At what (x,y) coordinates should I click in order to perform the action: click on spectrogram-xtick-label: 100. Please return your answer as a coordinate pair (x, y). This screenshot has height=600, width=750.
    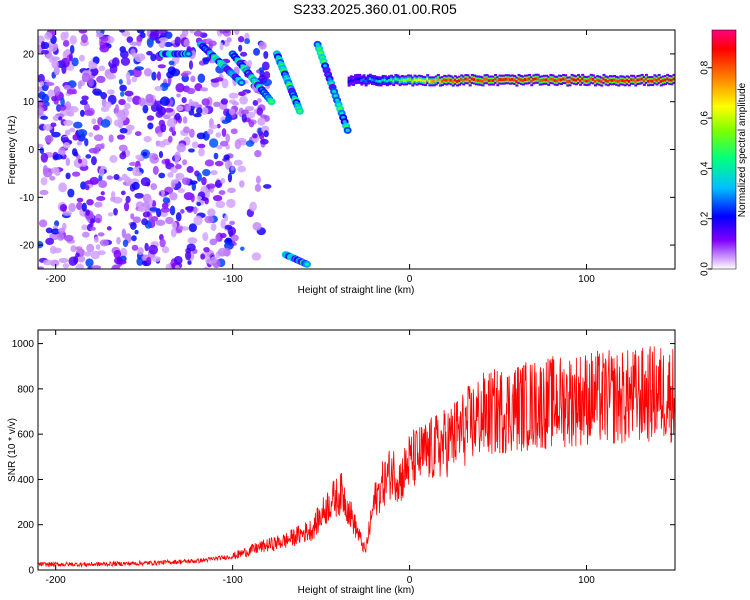
    Looking at the image, I should click on (586, 279).